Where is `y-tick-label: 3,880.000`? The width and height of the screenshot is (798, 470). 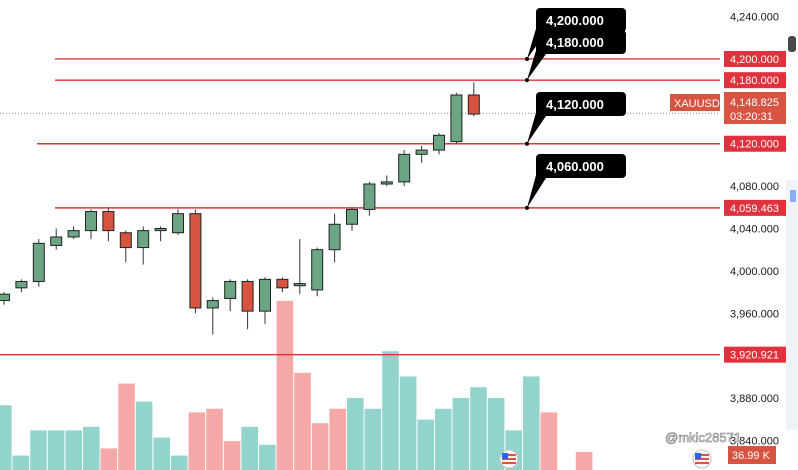
y-tick-label: 3,880.000 is located at coordinates (754, 399).